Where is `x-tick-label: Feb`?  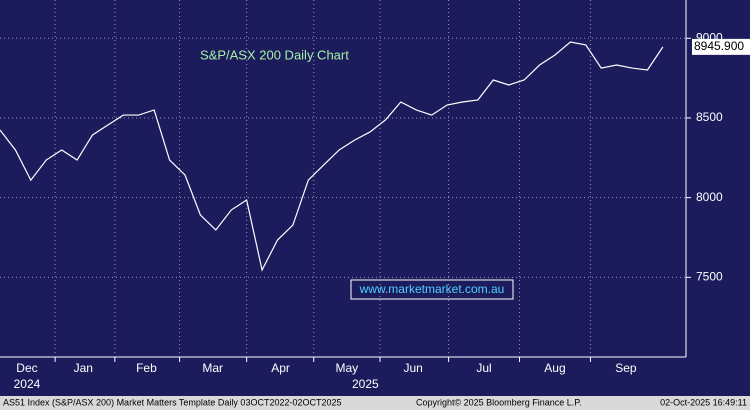 x-tick-label: Feb is located at coordinates (146, 368).